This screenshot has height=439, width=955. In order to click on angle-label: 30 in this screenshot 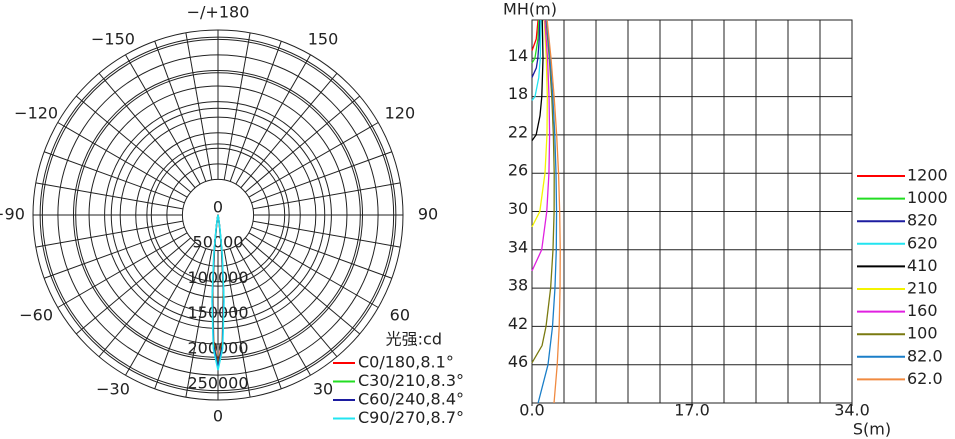, I will do `click(323, 388)`.